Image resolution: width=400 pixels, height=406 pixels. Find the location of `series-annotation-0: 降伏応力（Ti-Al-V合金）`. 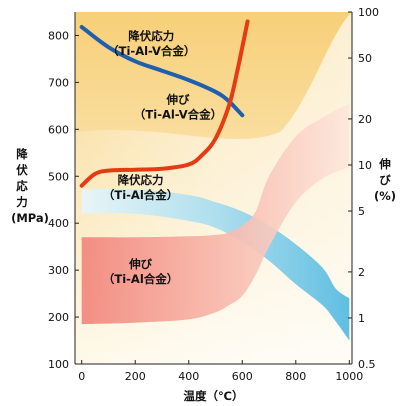

series-annotation-0: 降伏応力（Ti-Al-V合金） is located at coordinates (151, 43).